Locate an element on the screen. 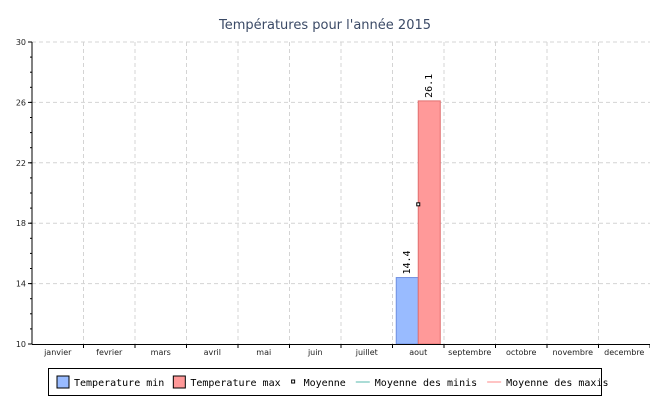 This screenshot has width=650, height=400. y-tick-label: 14 is located at coordinates (21, 284).